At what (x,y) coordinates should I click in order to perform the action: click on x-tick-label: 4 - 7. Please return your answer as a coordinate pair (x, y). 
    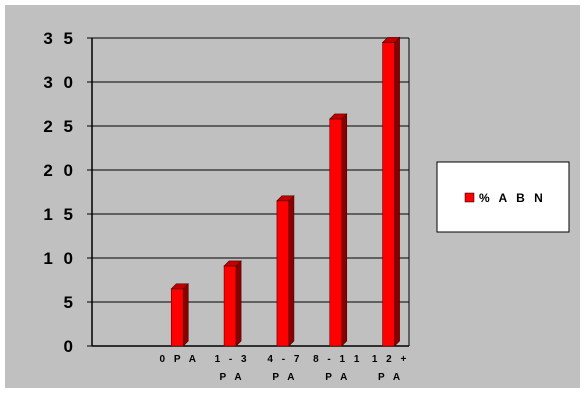
    Looking at the image, I should click on (284, 359).